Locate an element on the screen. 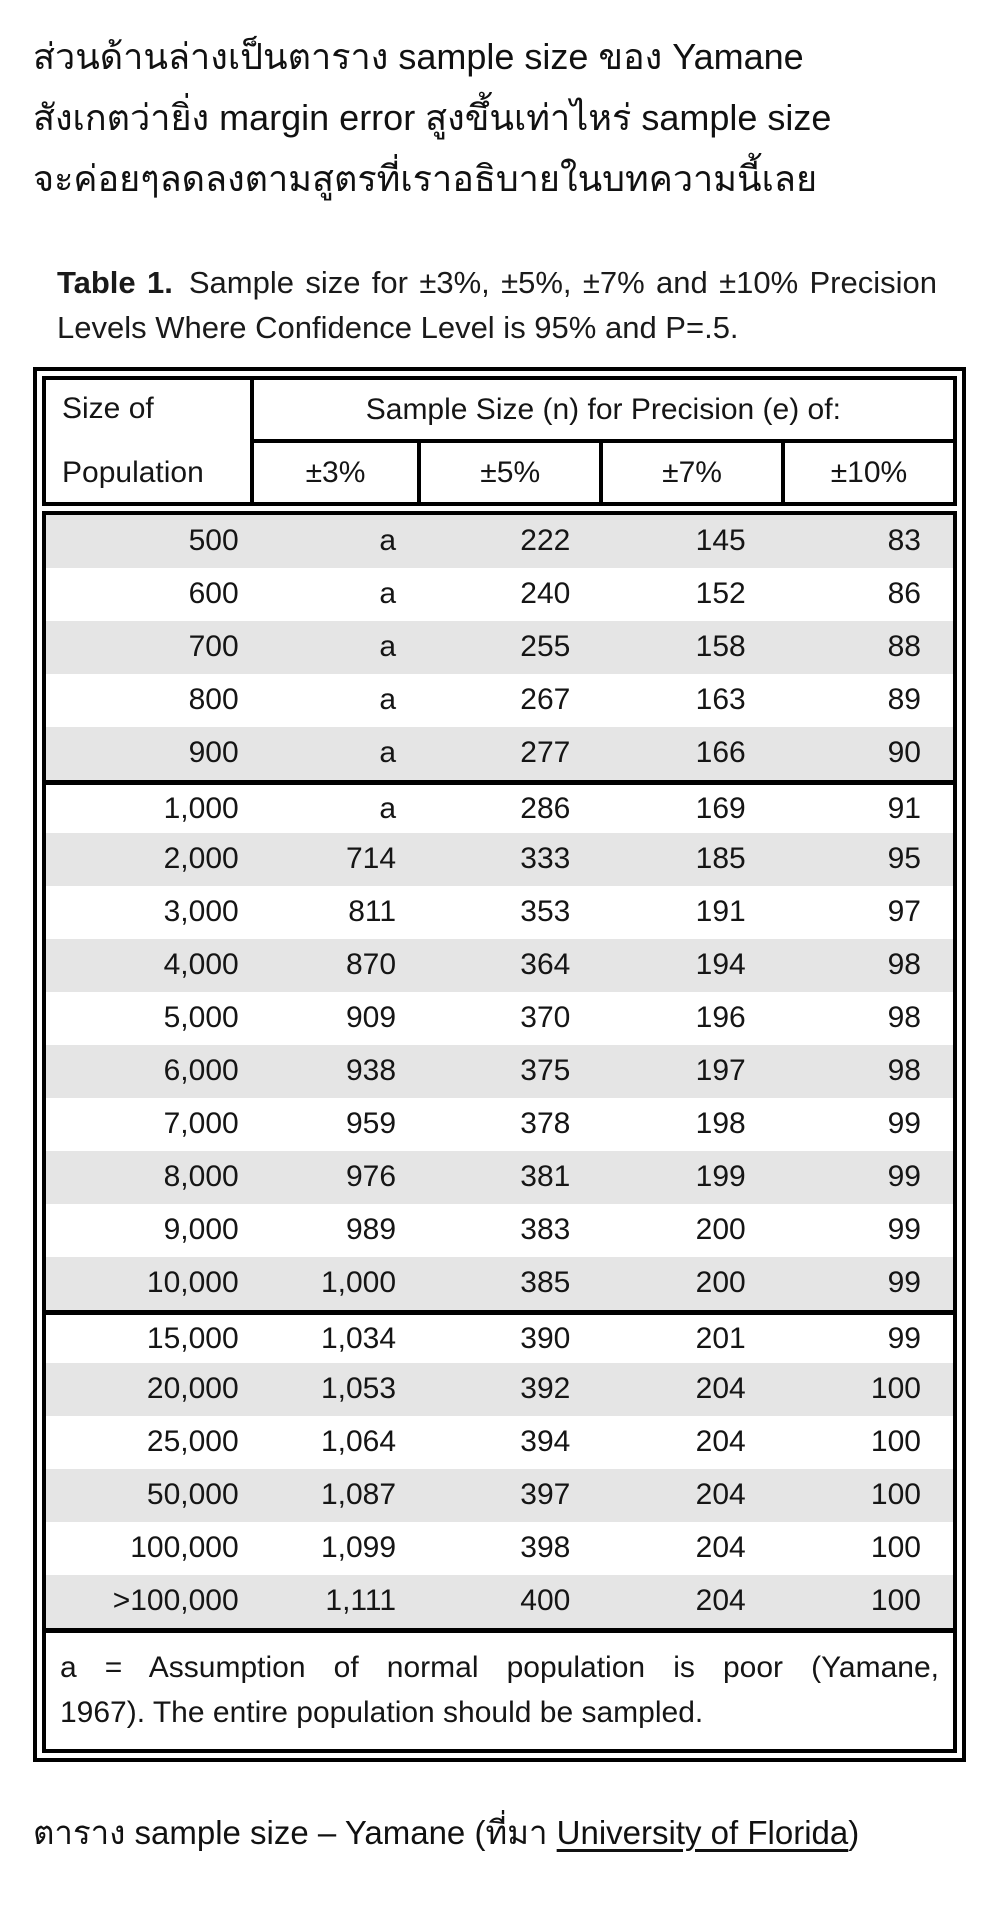  sample-size-cell: 201 is located at coordinates (720, 1338).